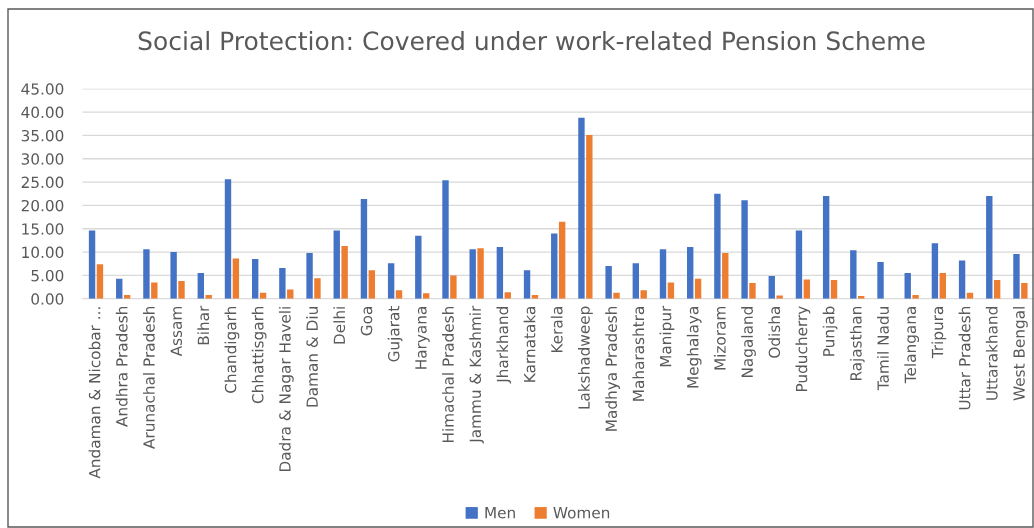  I want to click on x-tick-label: Chandigarh, so click(232, 349).